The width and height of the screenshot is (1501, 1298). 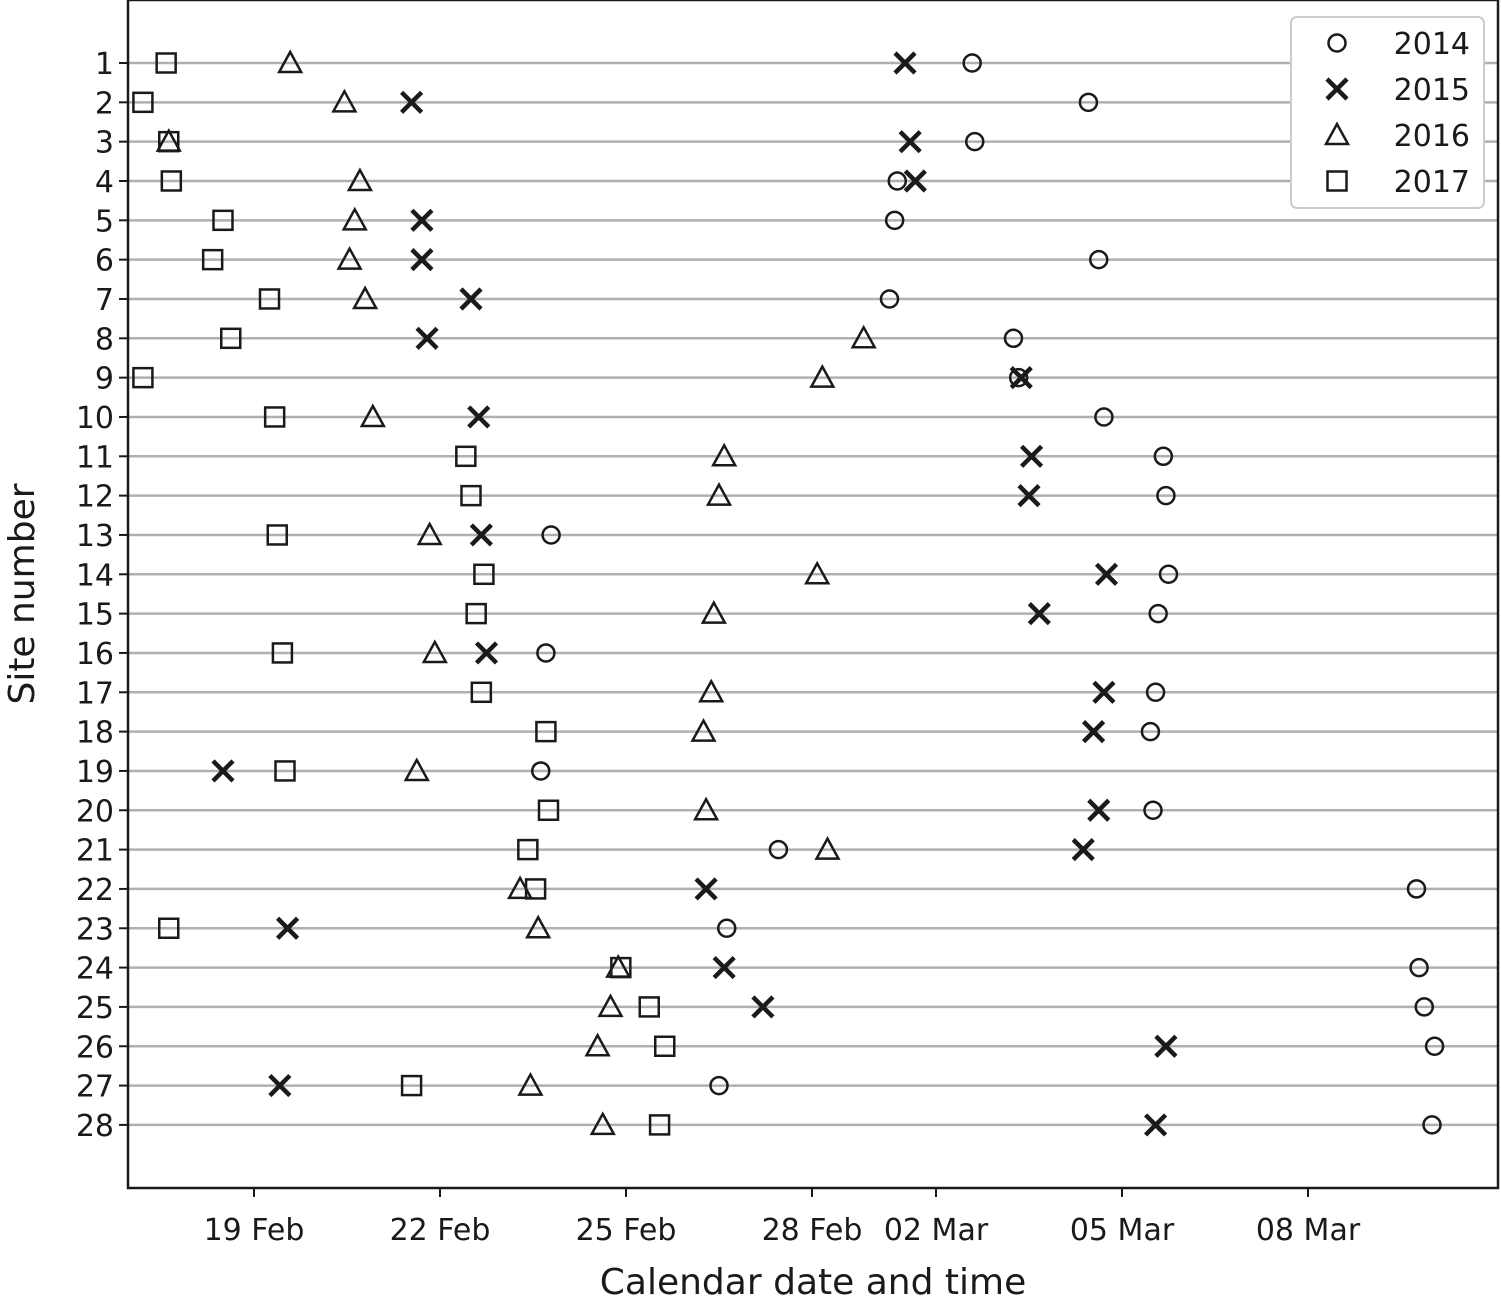 I want to click on x-axis-label: Calendar date and time, so click(x=813, y=1280).